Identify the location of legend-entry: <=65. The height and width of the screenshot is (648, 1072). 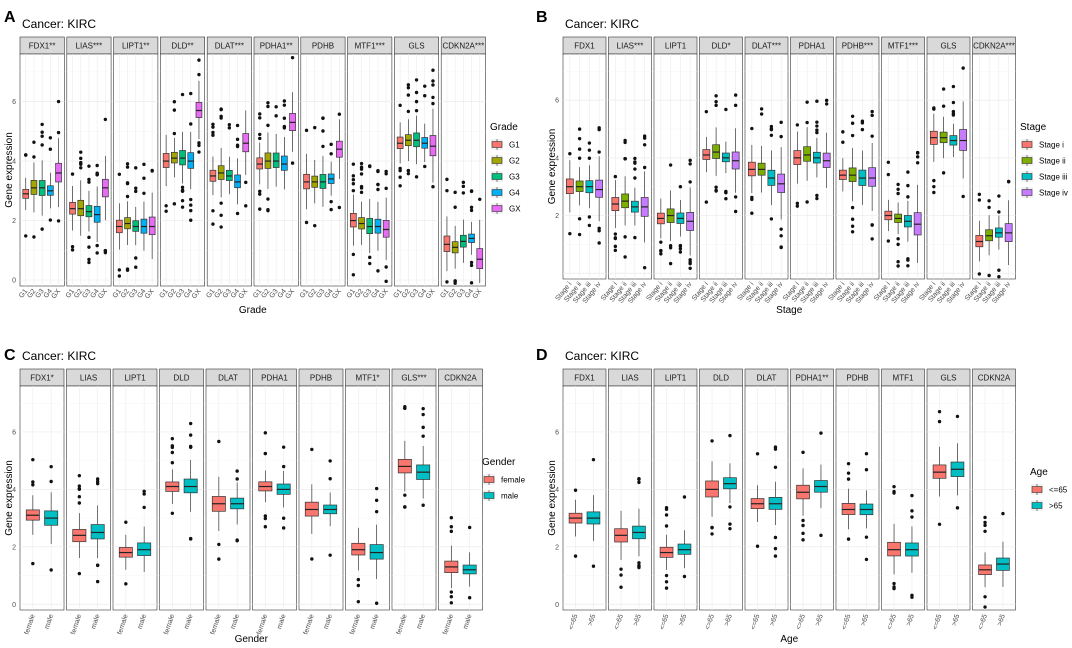
(1058, 490).